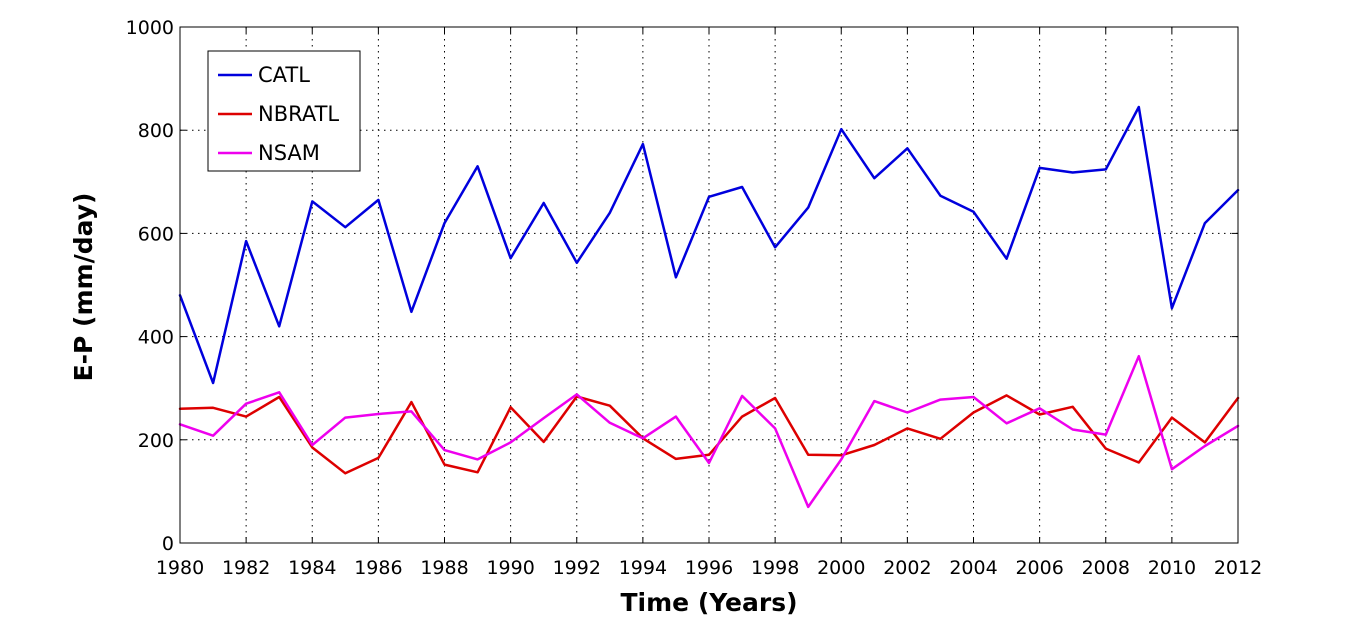  Describe the element at coordinates (510, 568) in the screenshot. I see `x-tick-label: 1990` at that location.